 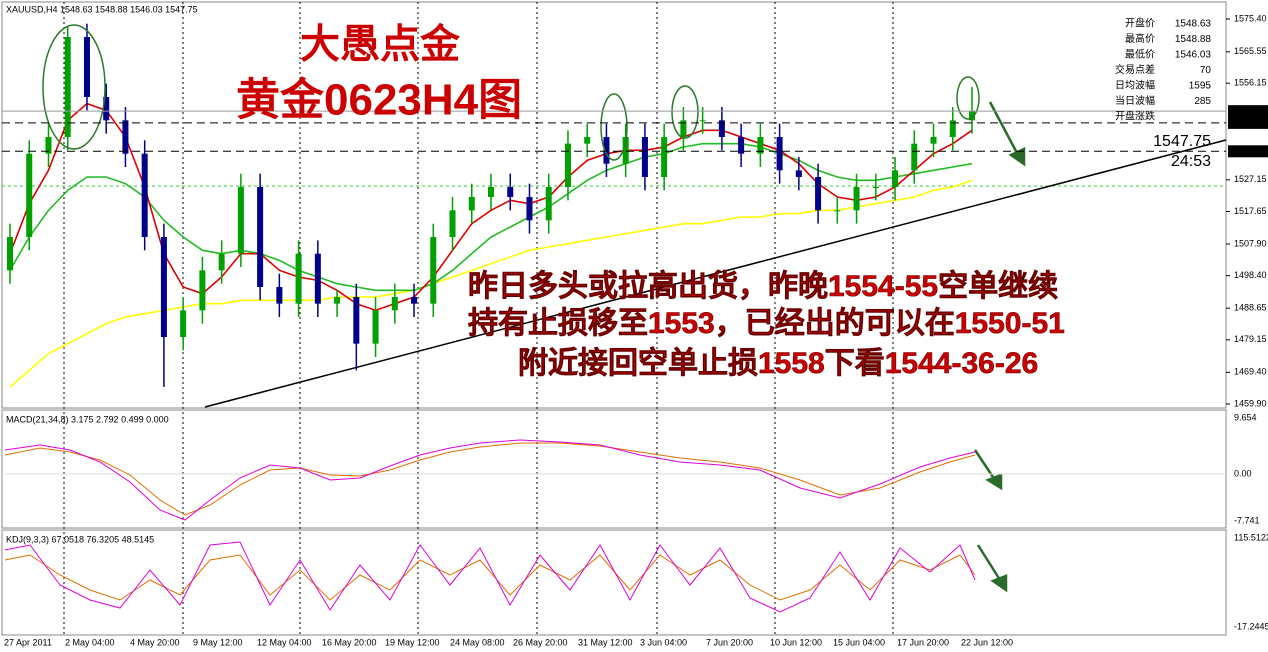 I want to click on price-box-label: 1535.71, so click(x=1247, y=151).